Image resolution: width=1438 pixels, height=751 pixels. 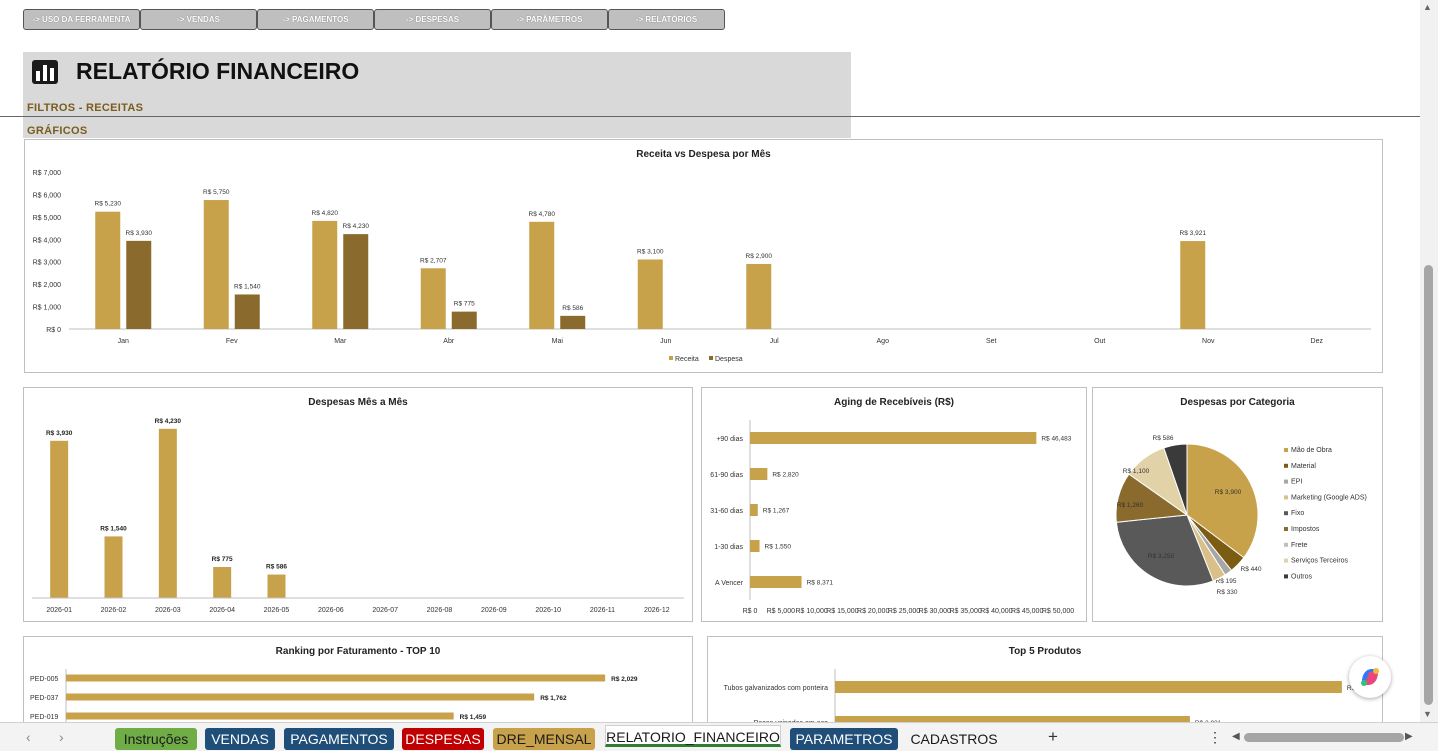 What do you see at coordinates (750, 611) in the screenshot?
I see `x-tick-label: R$ 0` at bounding box center [750, 611].